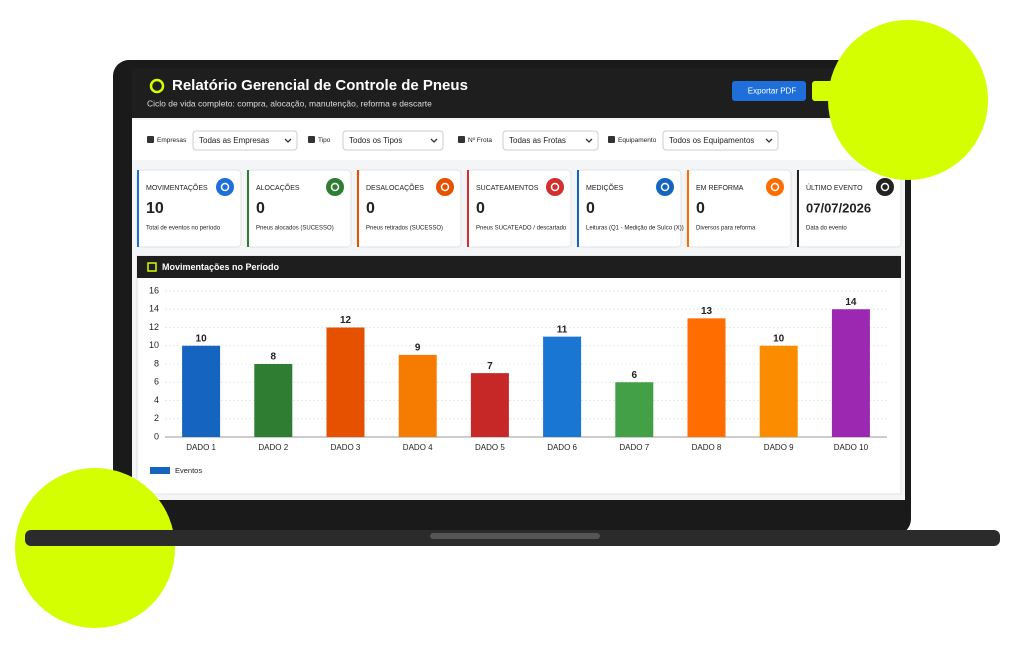  Describe the element at coordinates (490, 447) in the screenshot. I see `x-tick-label: DADO 5` at that location.